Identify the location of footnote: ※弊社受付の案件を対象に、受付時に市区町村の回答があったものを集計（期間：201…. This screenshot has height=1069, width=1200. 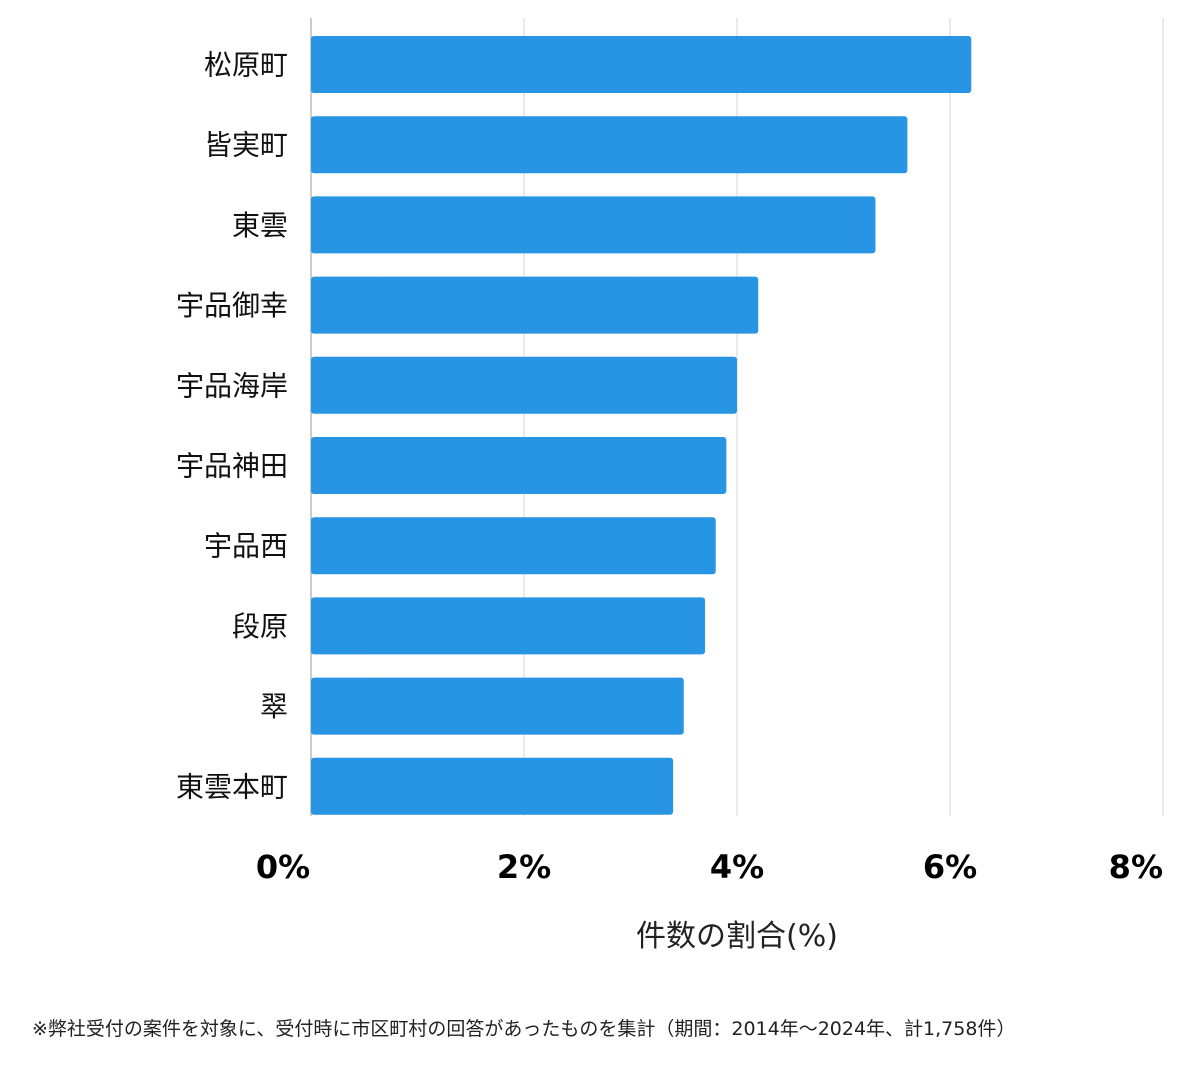
(524, 1029).